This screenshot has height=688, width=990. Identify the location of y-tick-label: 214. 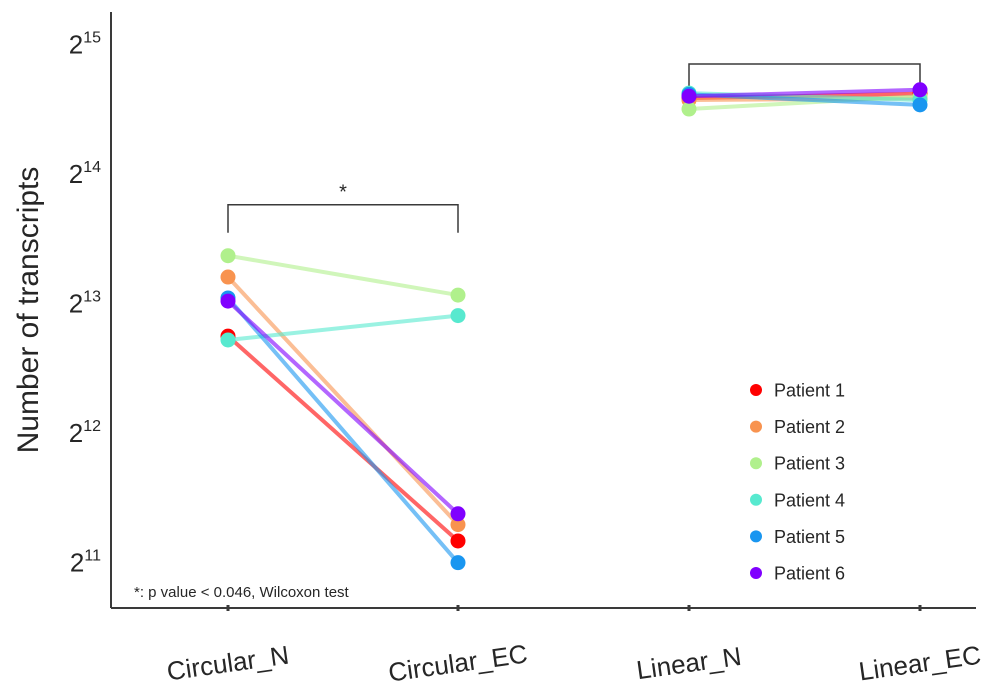
(85, 174).